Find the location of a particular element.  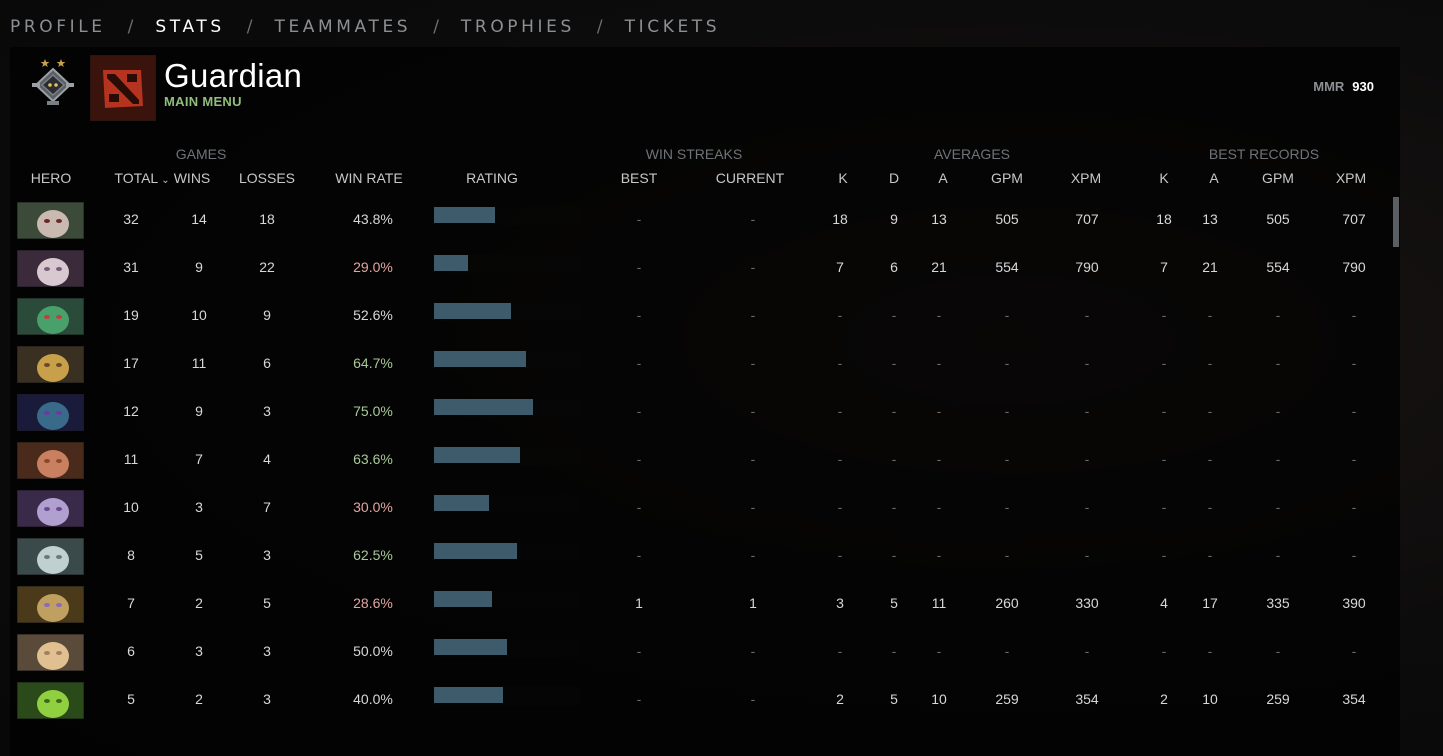

nav-tab-stats: STATS is located at coordinates (190, 27).